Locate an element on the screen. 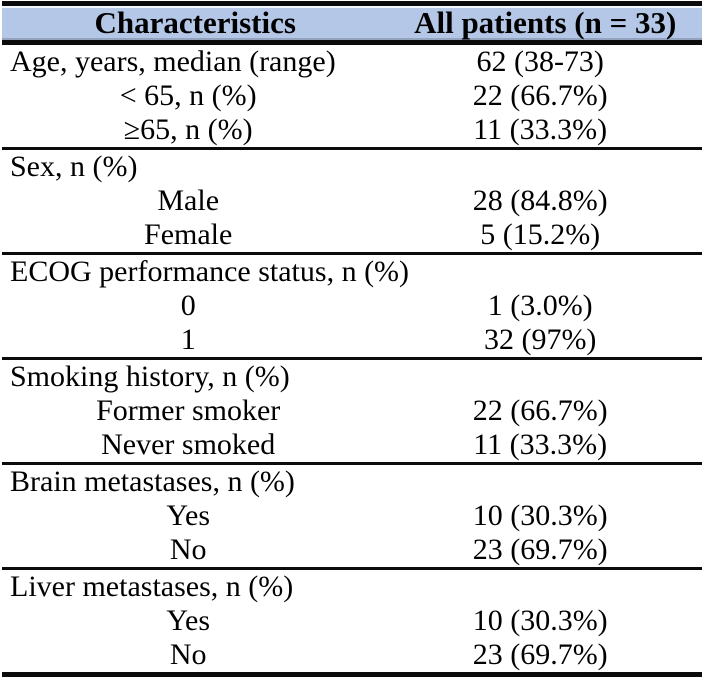  row-value: 62 (38-73) is located at coordinates (540, 61).